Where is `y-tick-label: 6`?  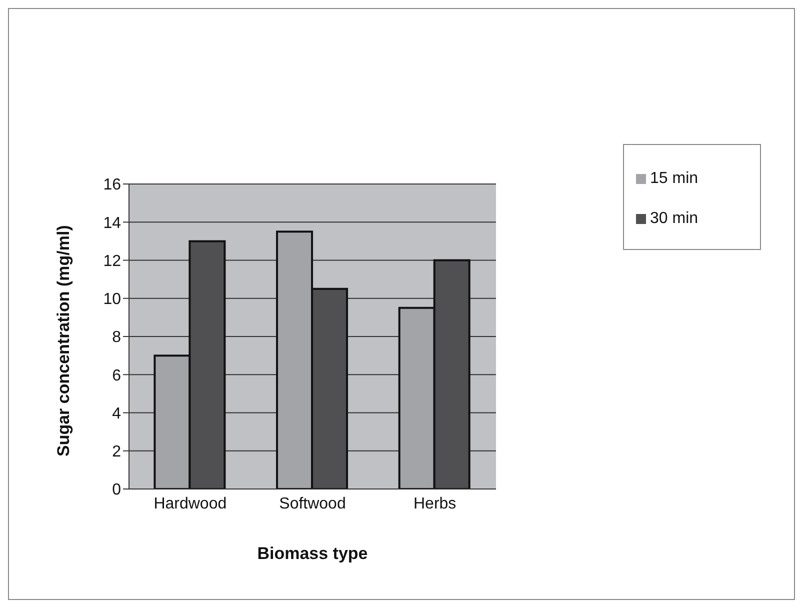
y-tick-label: 6 is located at coordinates (117, 375).